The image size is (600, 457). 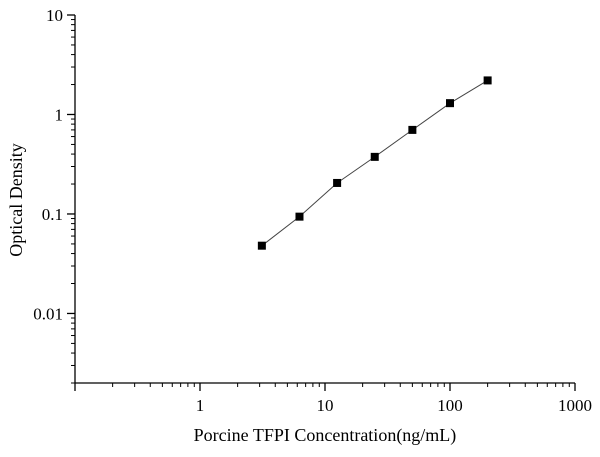 I want to click on y-axis-title: Optical Density, so click(x=16, y=199).